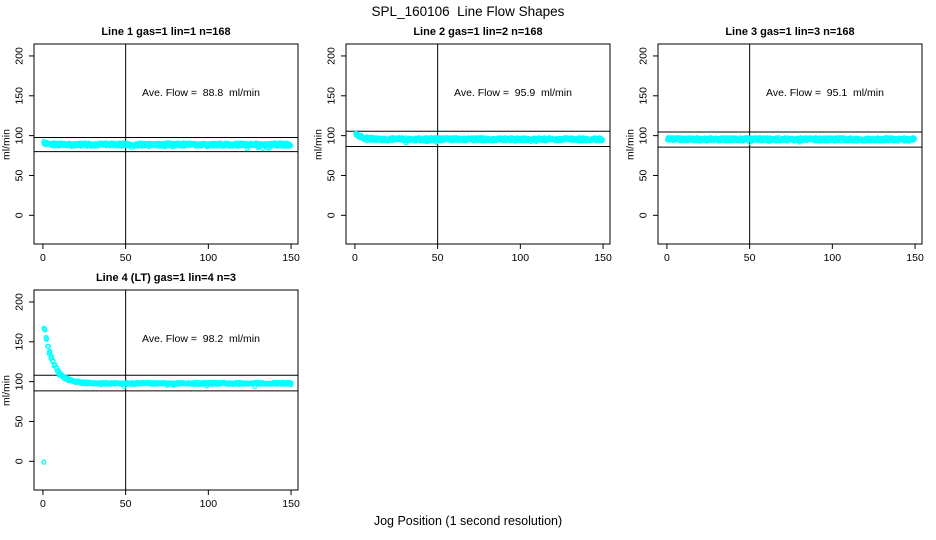 The width and height of the screenshot is (936, 540). I want to click on subplot-title-line-2: Line 2 gas=1 lin=2 n=168, so click(478, 32).